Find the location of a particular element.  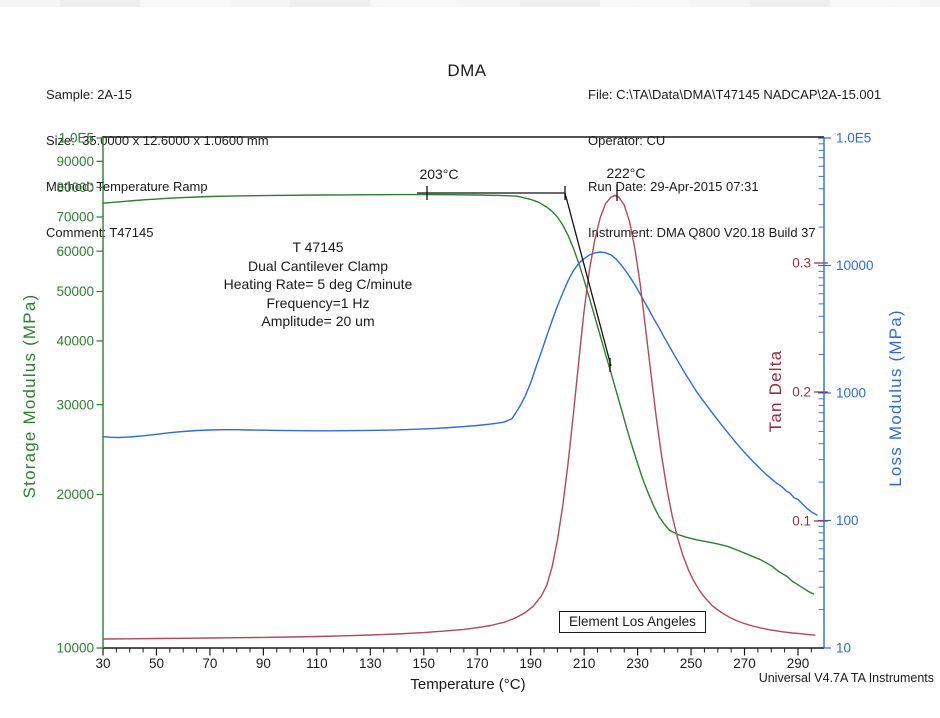

tan-delta-tick-label: 0.2 is located at coordinates (801, 392).